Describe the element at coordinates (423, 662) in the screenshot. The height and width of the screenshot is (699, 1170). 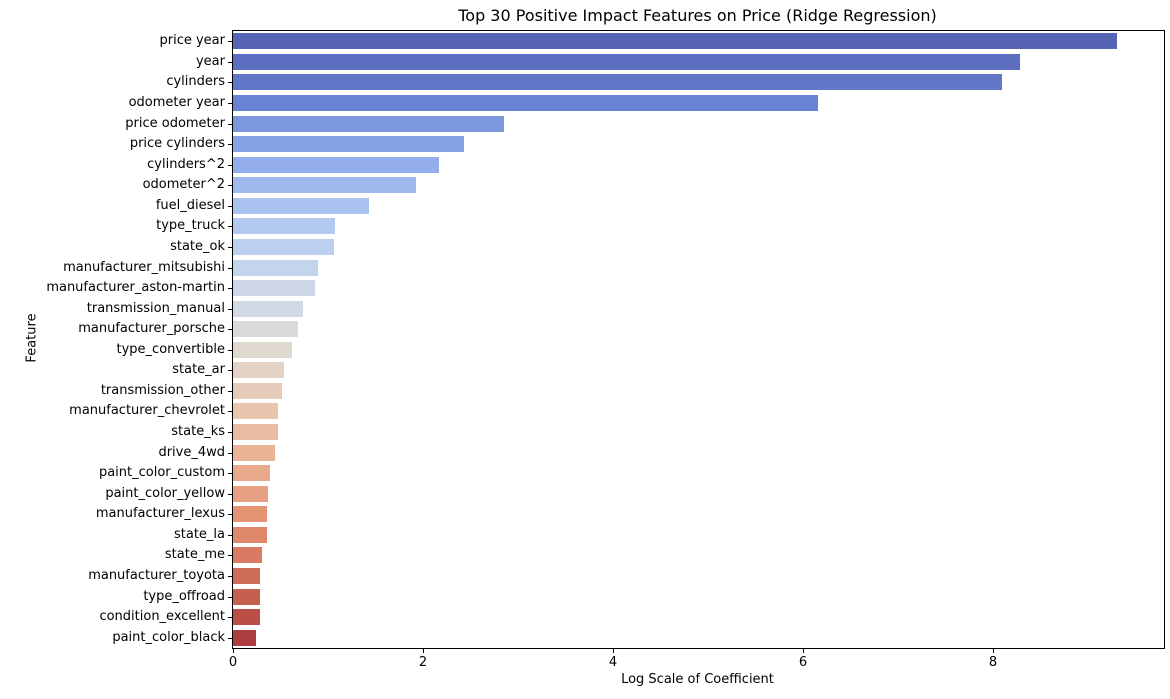
I see `x-tick-label: 2` at that location.